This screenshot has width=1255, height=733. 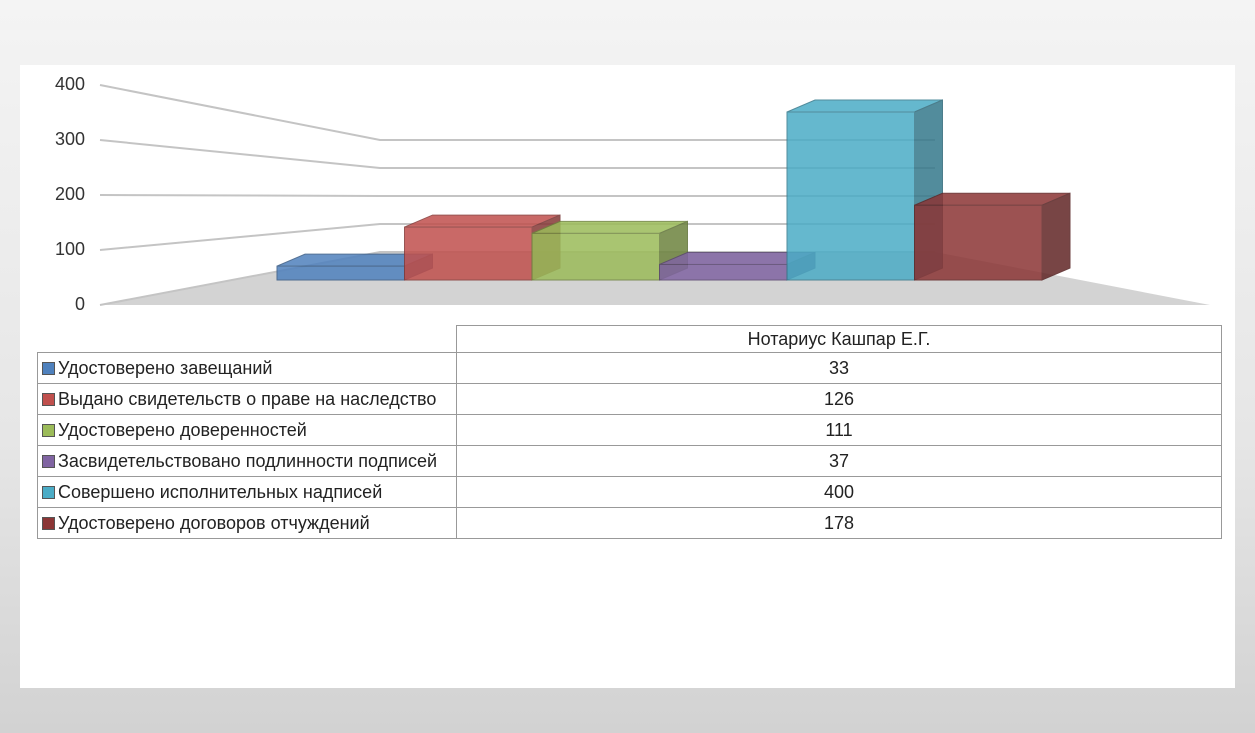 I want to click on bar-side, so click(x=1056, y=236).